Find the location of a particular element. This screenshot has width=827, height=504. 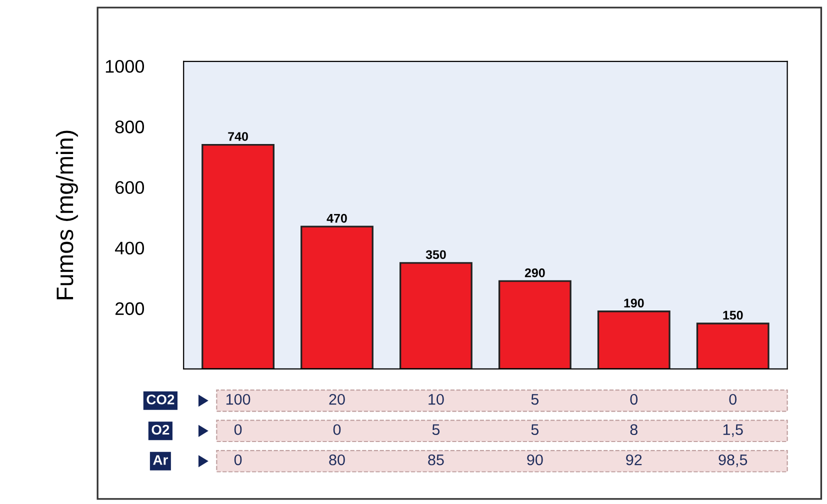

text: 8 is located at coordinates (634, 430).